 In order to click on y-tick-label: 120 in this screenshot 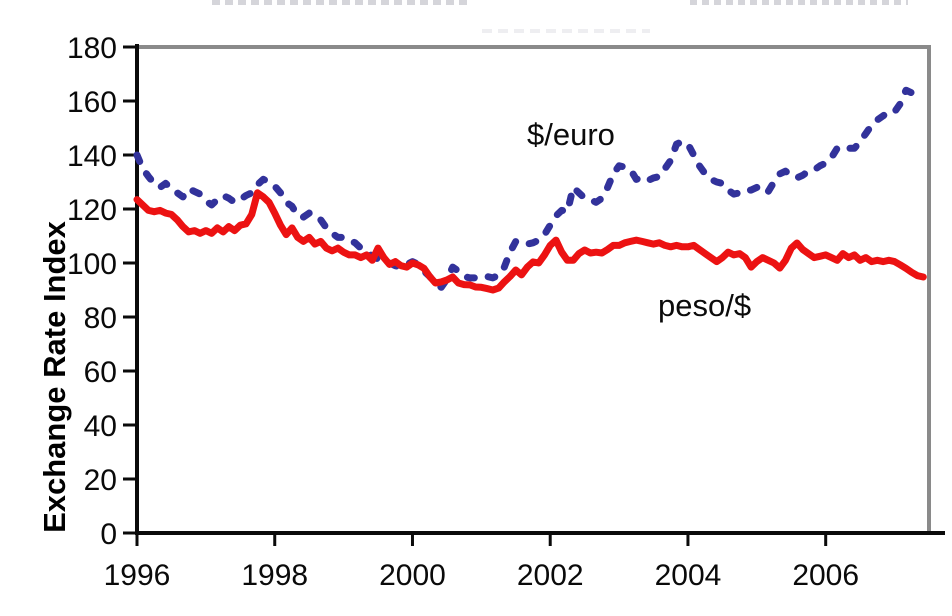, I will do `click(92, 210)`.